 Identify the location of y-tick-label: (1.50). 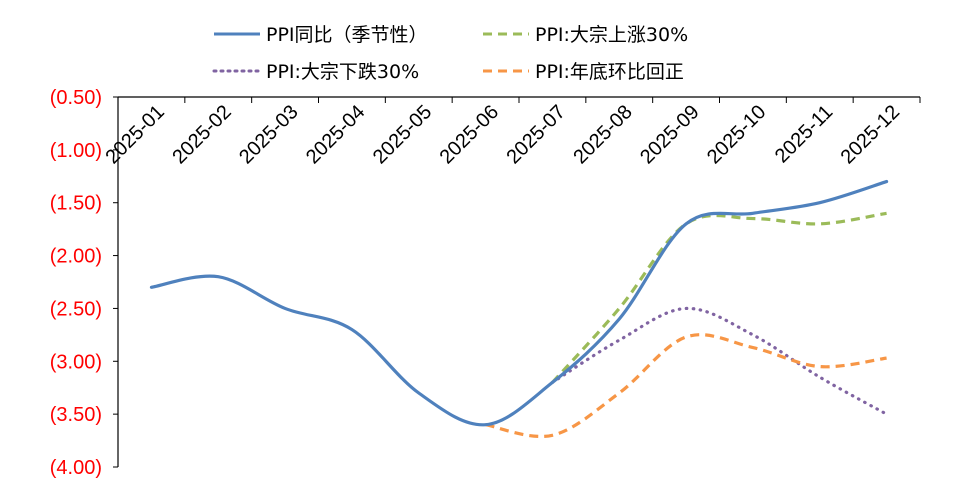
(76, 204).